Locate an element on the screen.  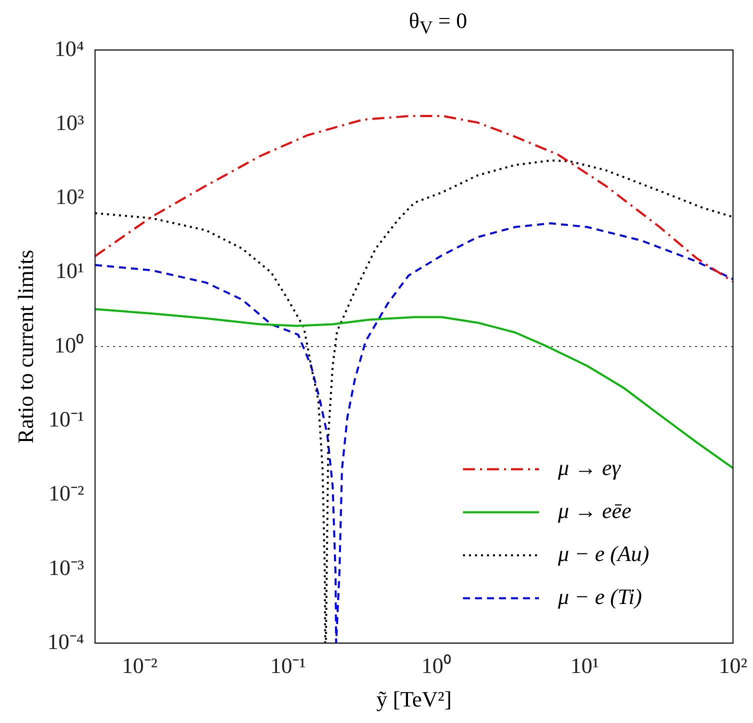
y-axis-title: Ratio to current limits is located at coordinates (25, 347).